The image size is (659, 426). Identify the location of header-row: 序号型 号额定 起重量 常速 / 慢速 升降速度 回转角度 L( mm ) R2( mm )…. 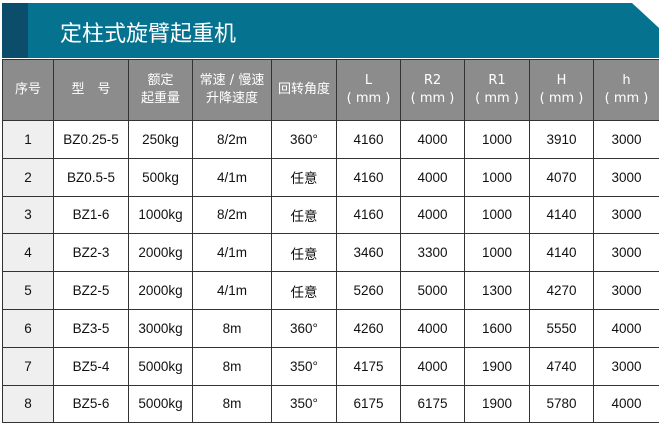
(330, 90).